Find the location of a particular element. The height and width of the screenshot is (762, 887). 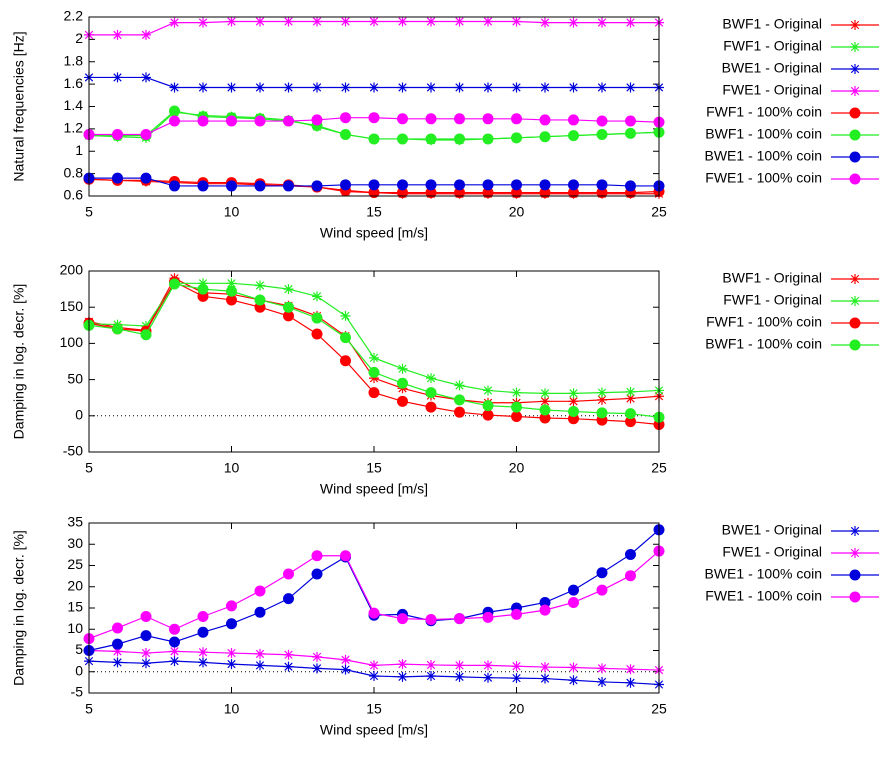

y-tick-label: 15 is located at coordinates (75, 607).